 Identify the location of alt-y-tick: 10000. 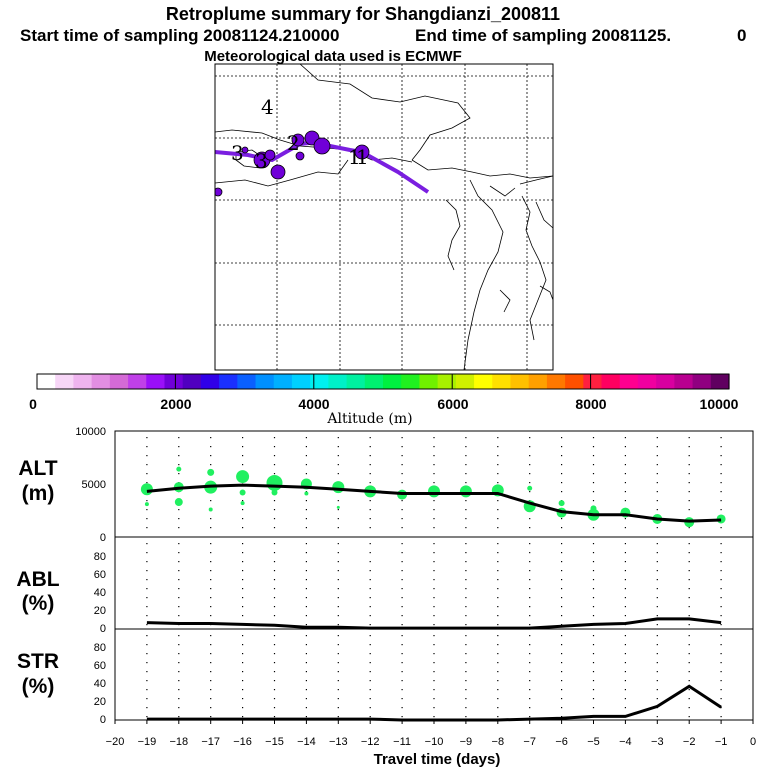
(90, 432).